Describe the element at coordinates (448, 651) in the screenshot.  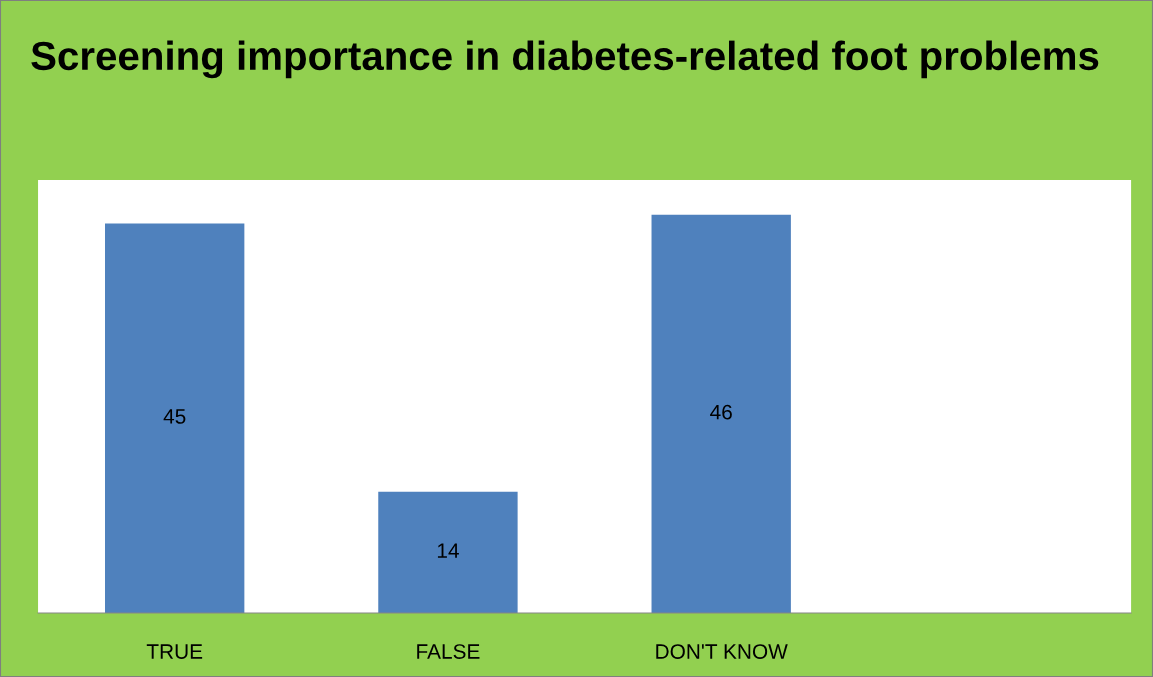
I see `x-tick-label: FALSE` at that location.